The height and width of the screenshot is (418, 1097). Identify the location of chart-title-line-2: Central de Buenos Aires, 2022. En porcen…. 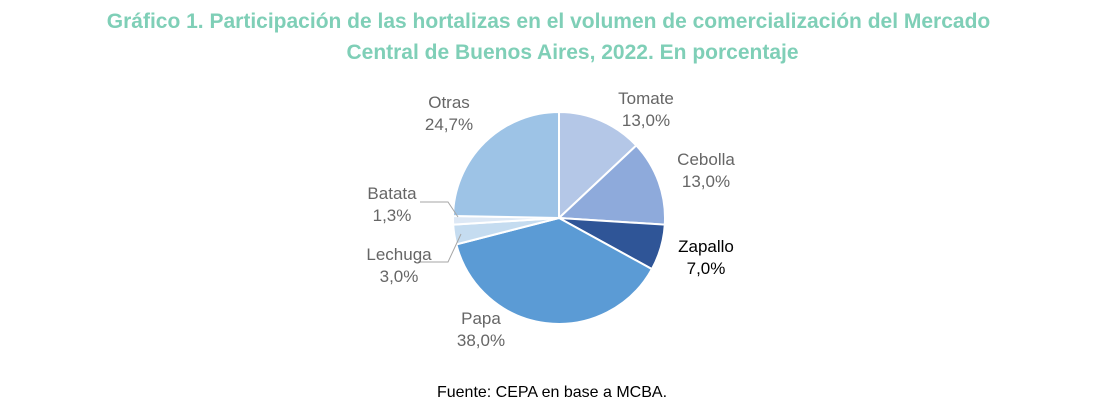
(572, 52).